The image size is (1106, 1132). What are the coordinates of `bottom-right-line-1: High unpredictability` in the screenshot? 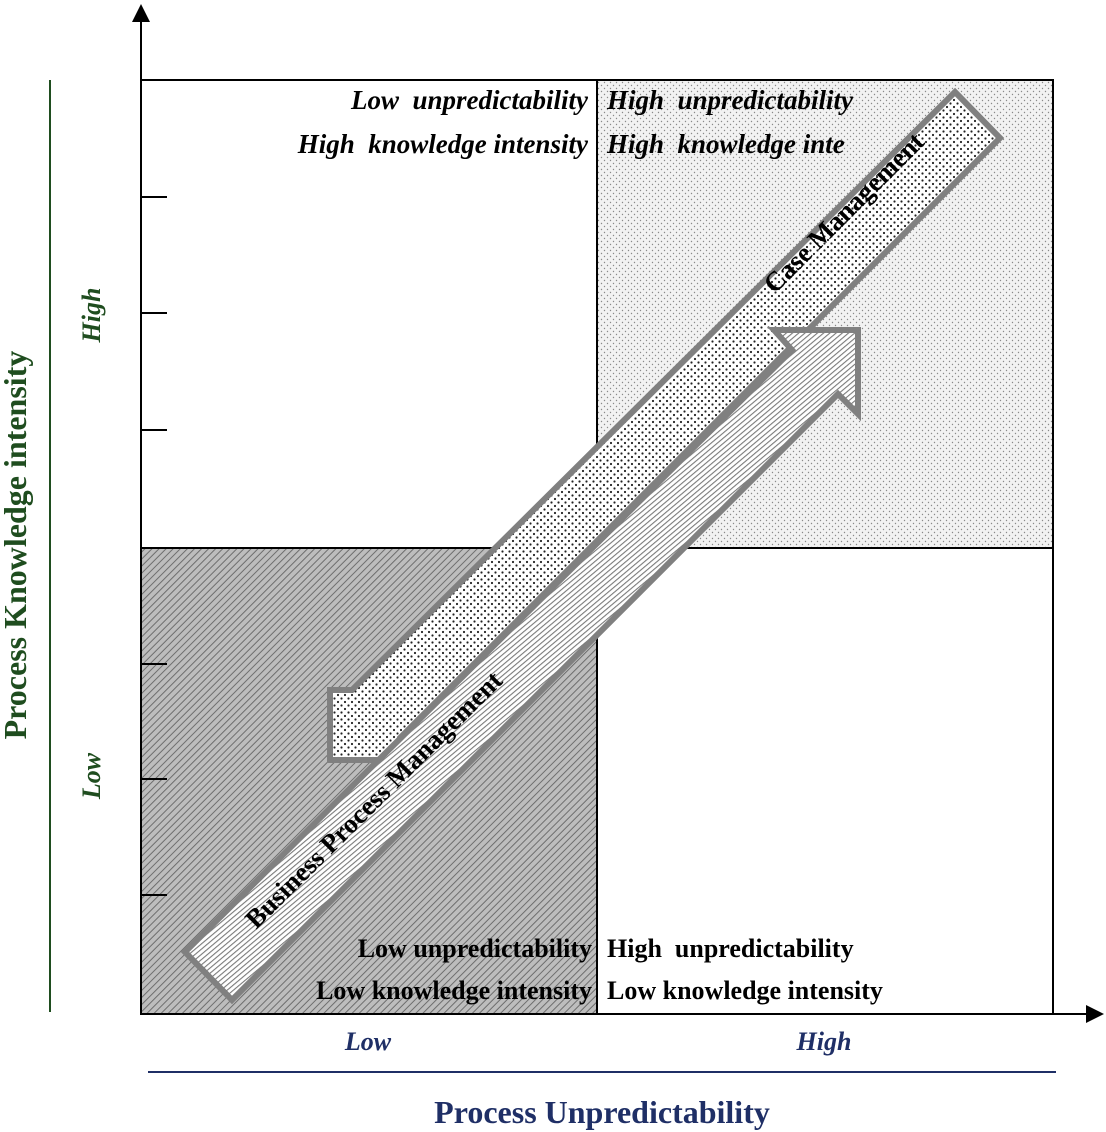 It's located at (730, 948).